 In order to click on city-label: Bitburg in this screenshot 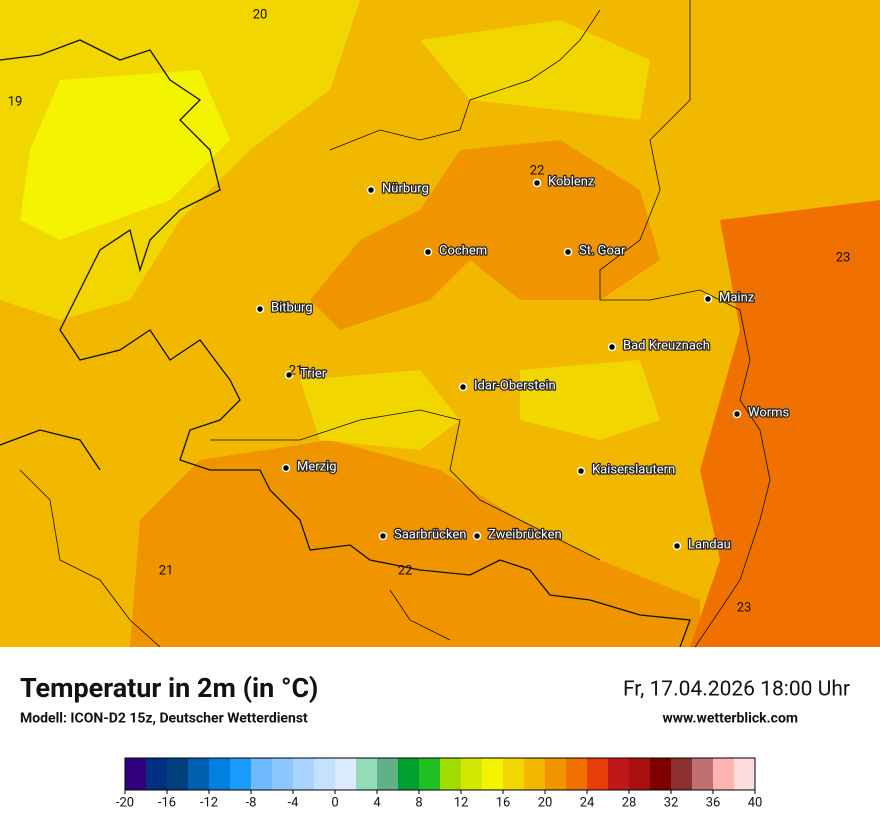, I will do `click(292, 307)`.